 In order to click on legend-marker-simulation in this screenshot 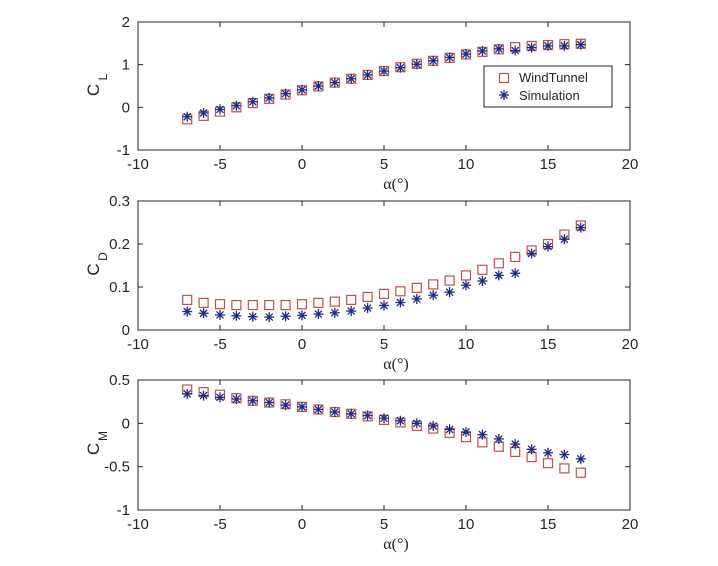, I will do `click(504, 95)`.